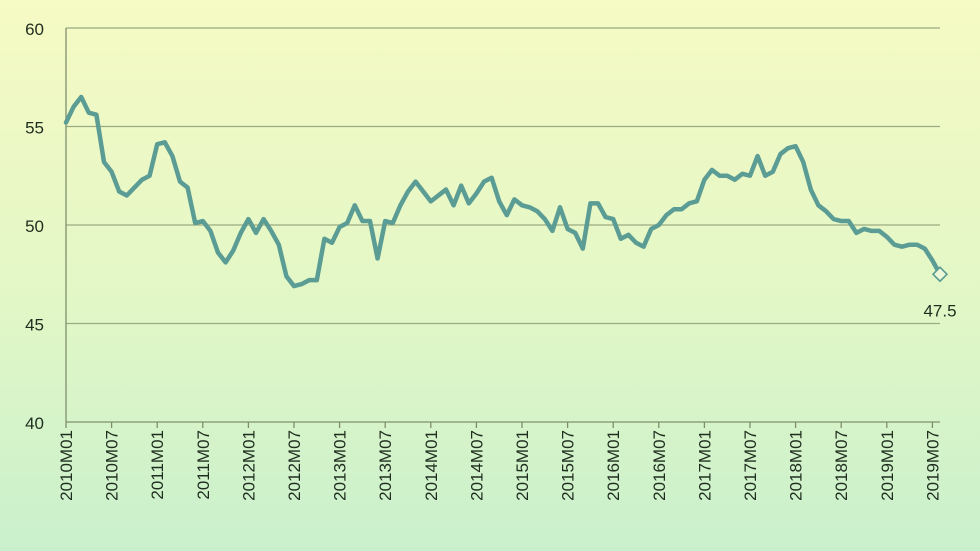 This screenshot has width=980, height=551. Describe the element at coordinates (659, 465) in the screenshot. I see `x-tick-label: 2016M07` at that location.